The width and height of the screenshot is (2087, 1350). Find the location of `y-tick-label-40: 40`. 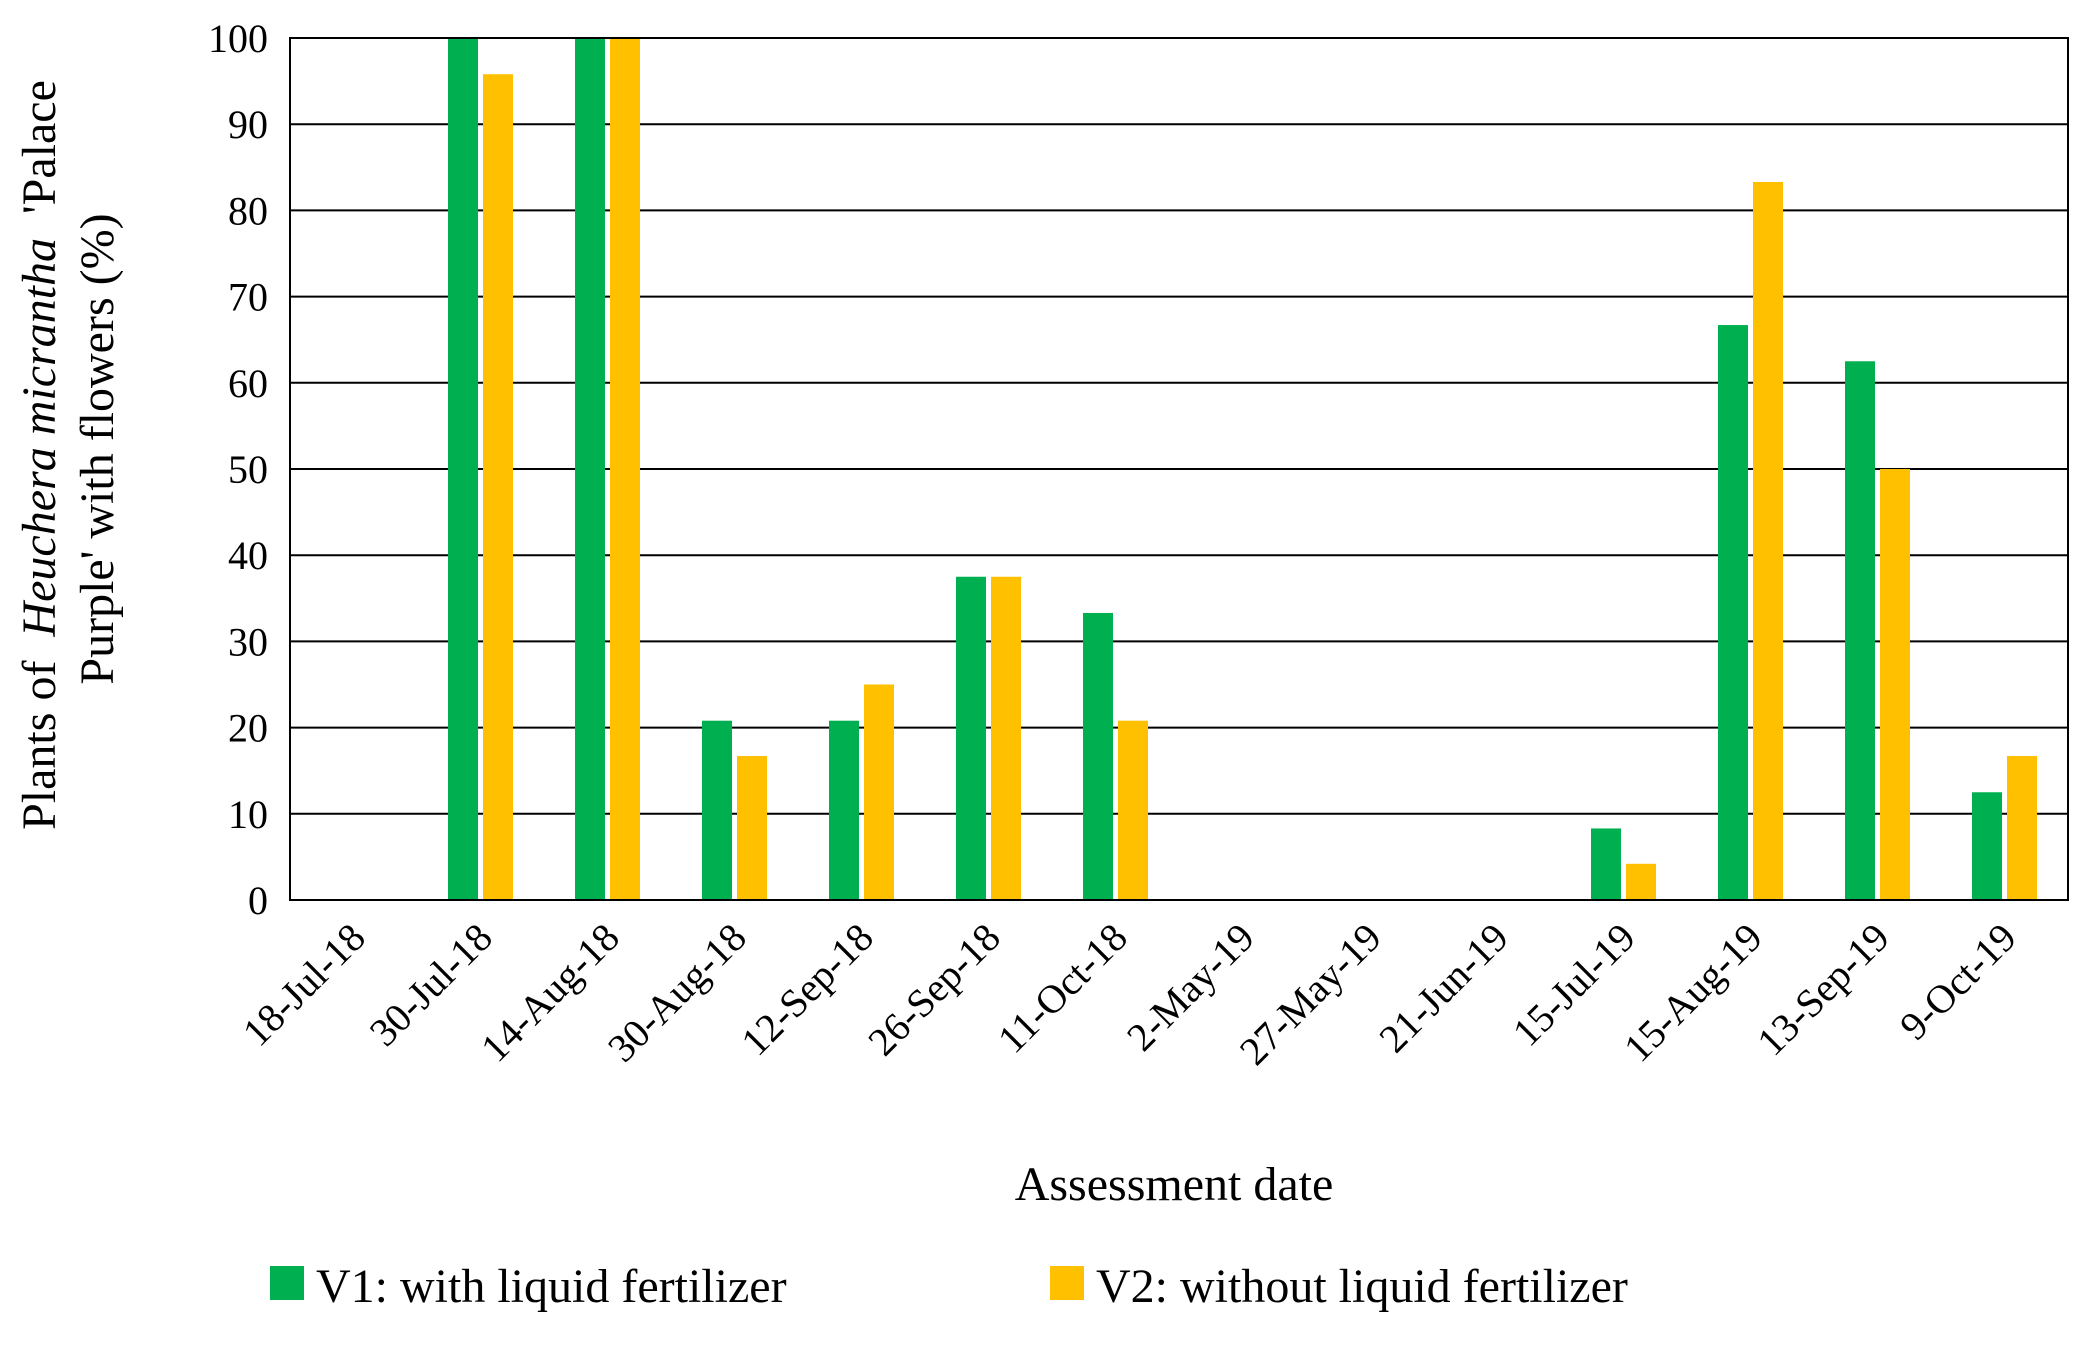

y-tick-label-40: 40 is located at coordinates (248, 555).